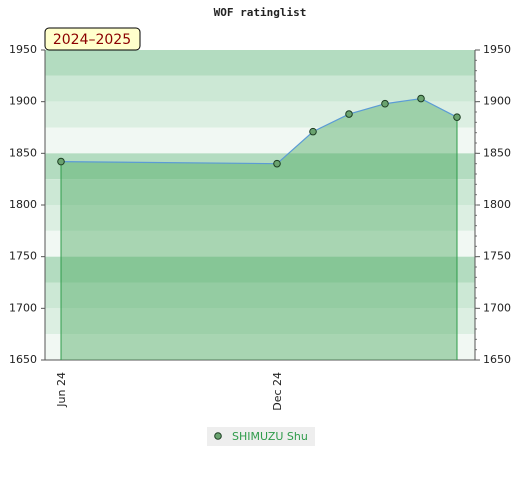 The image size is (520, 484). What do you see at coordinates (277, 391) in the screenshot?
I see `x-tick-label: Dec 24` at bounding box center [277, 391].